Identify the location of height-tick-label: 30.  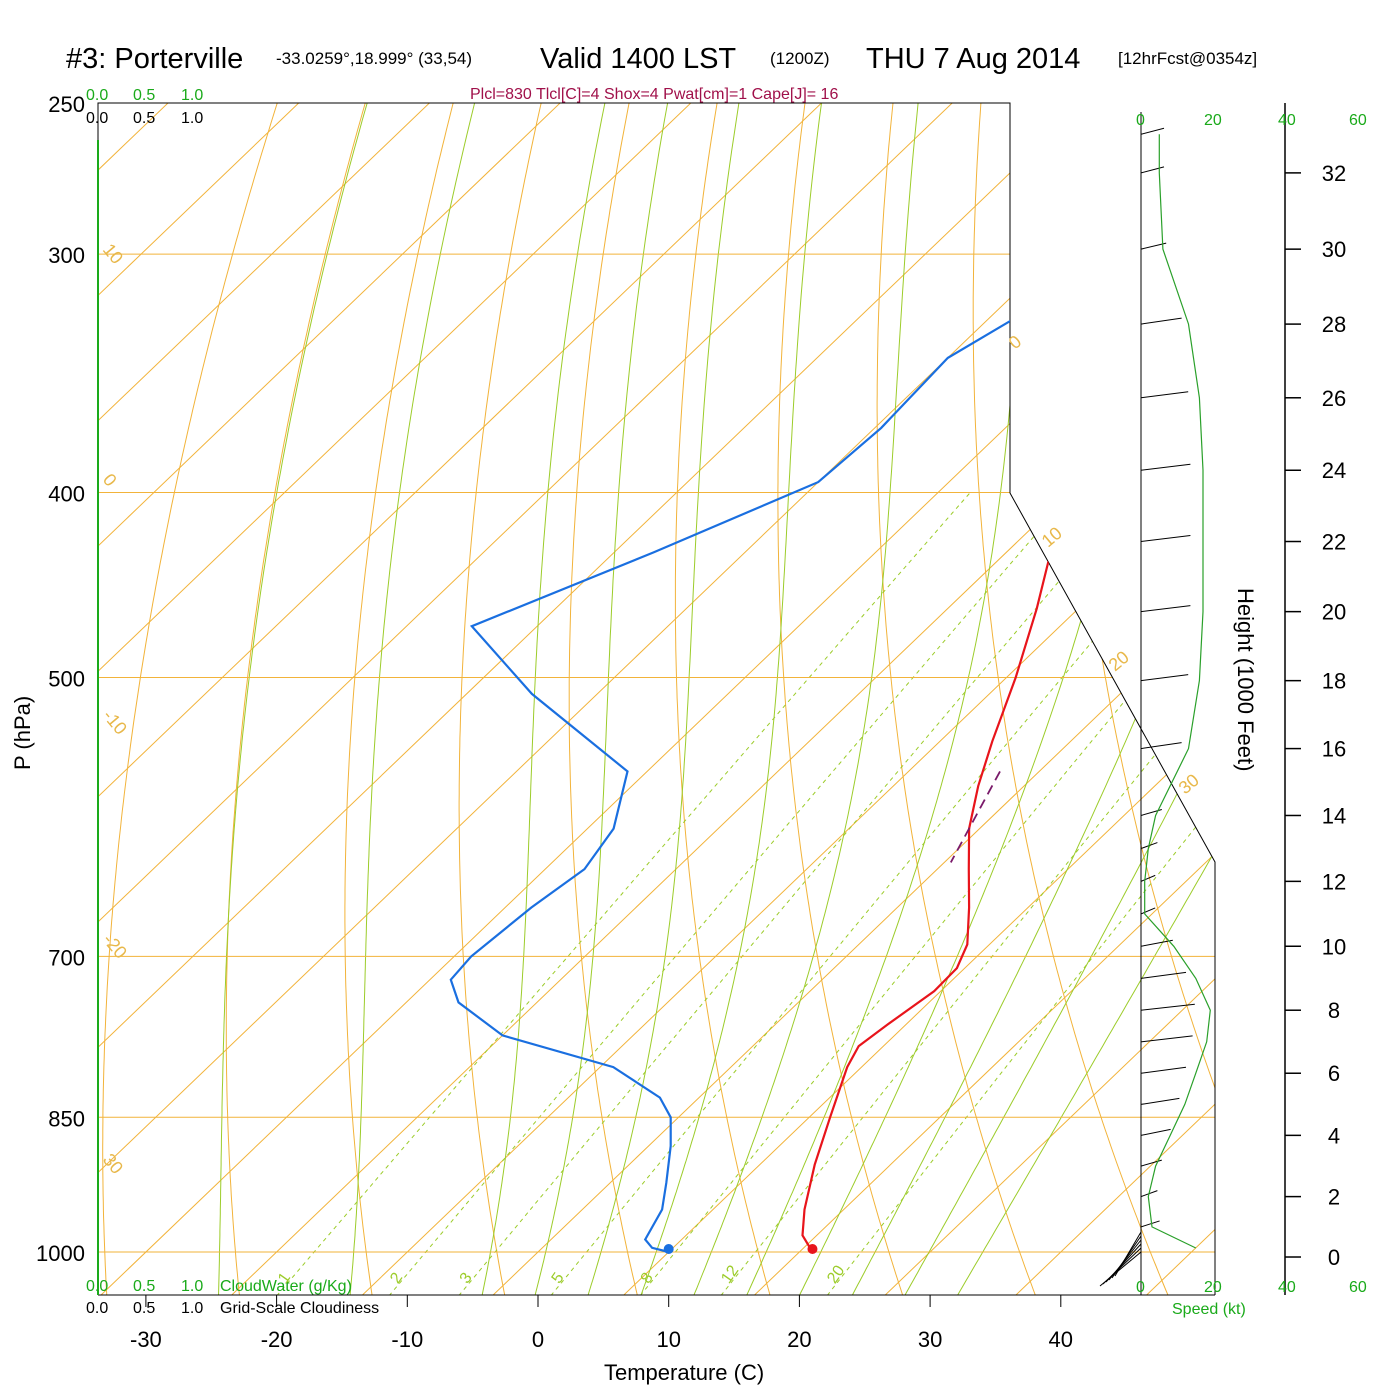
(1334, 249).